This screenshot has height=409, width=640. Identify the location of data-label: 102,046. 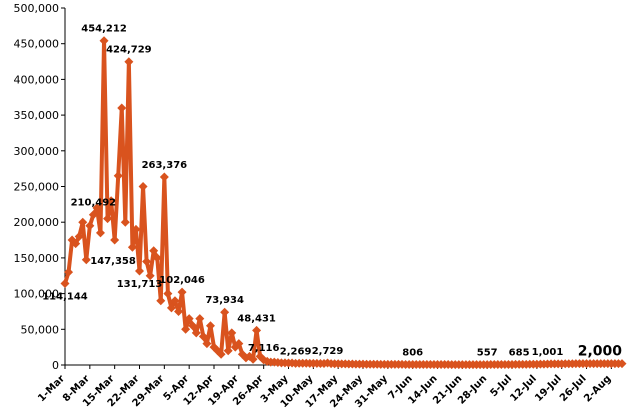
(182, 280).